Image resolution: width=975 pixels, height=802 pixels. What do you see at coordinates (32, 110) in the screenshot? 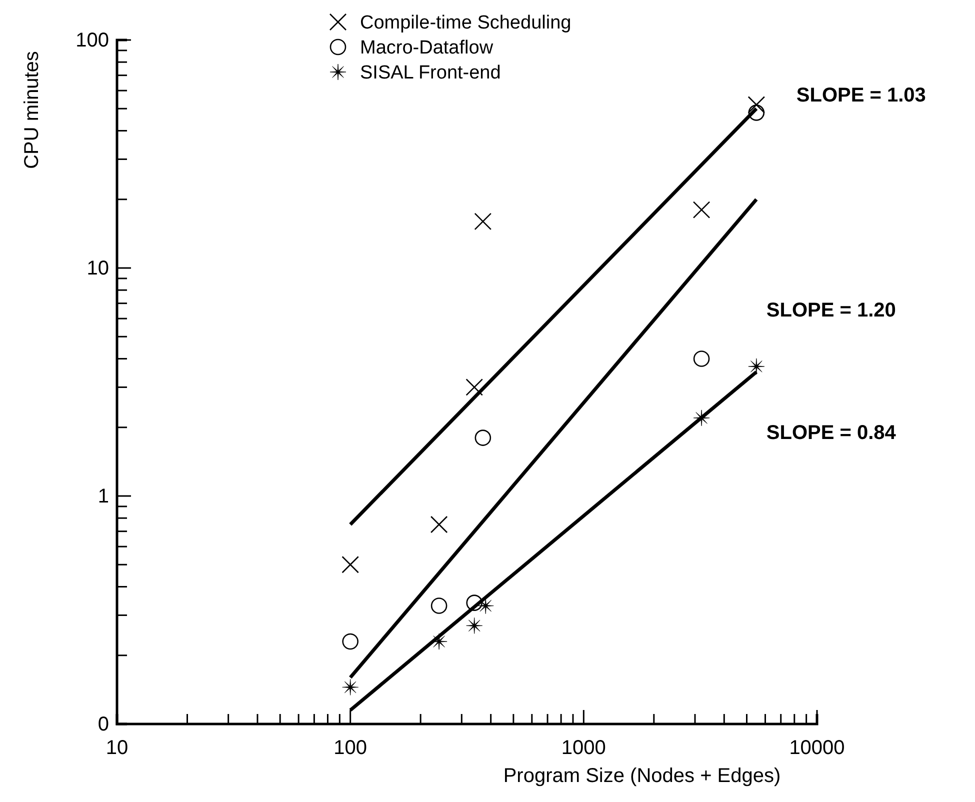
I see `y-axis-title: CPU minutes` at bounding box center [32, 110].